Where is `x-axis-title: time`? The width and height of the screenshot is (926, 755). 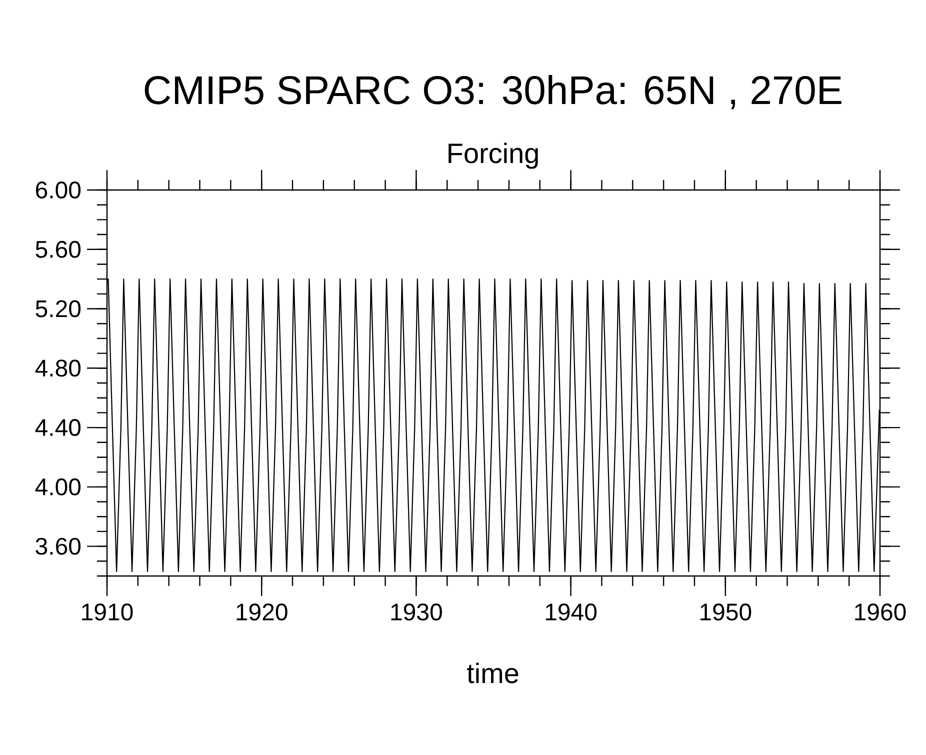
x-axis-title: time is located at coordinates (492, 673).